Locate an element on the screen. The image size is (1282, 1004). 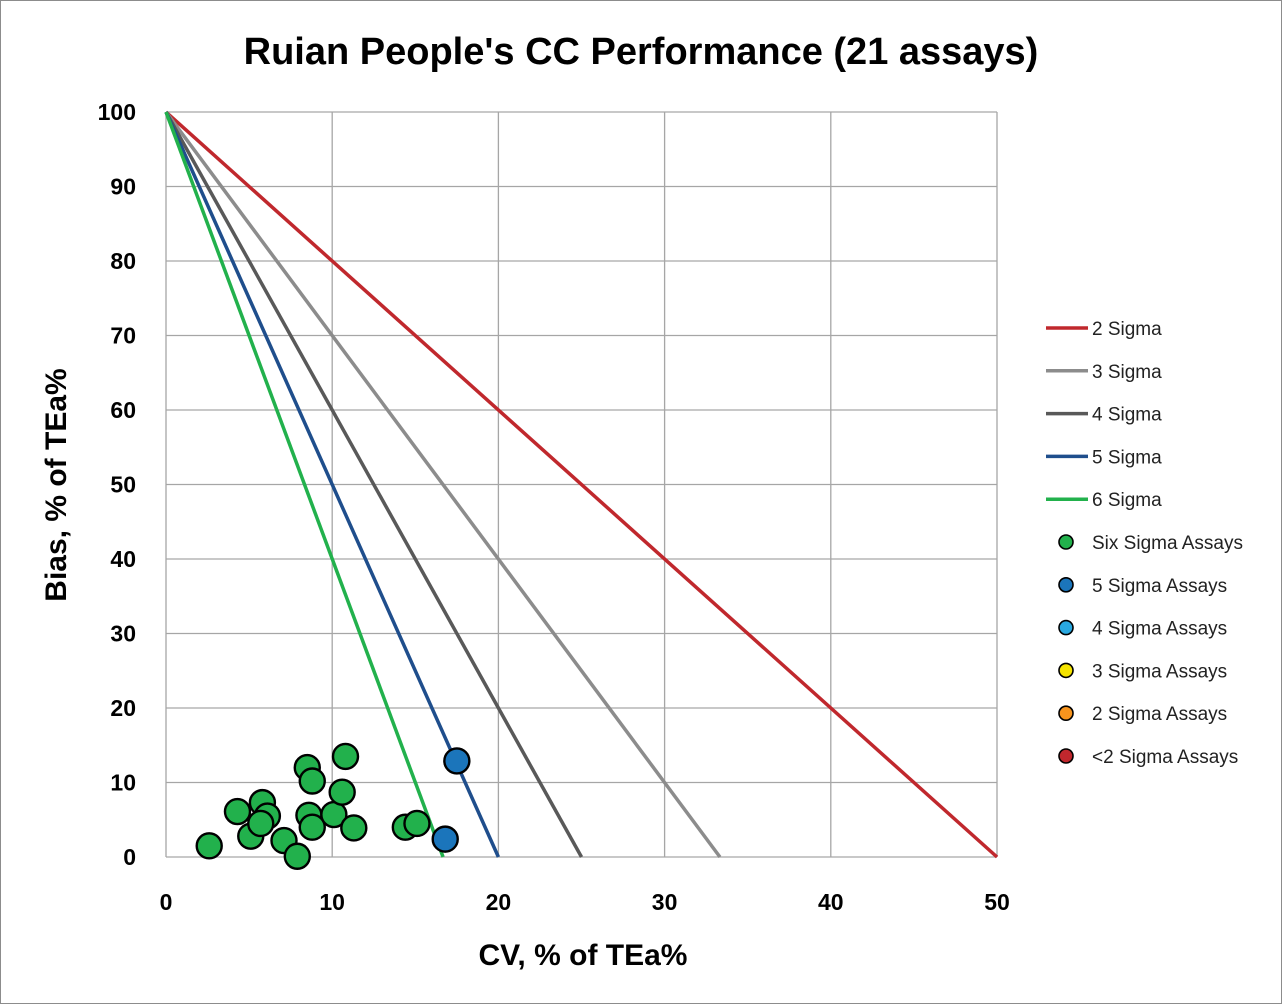
legend-label: <2 Sigma Assays is located at coordinates (1165, 757).